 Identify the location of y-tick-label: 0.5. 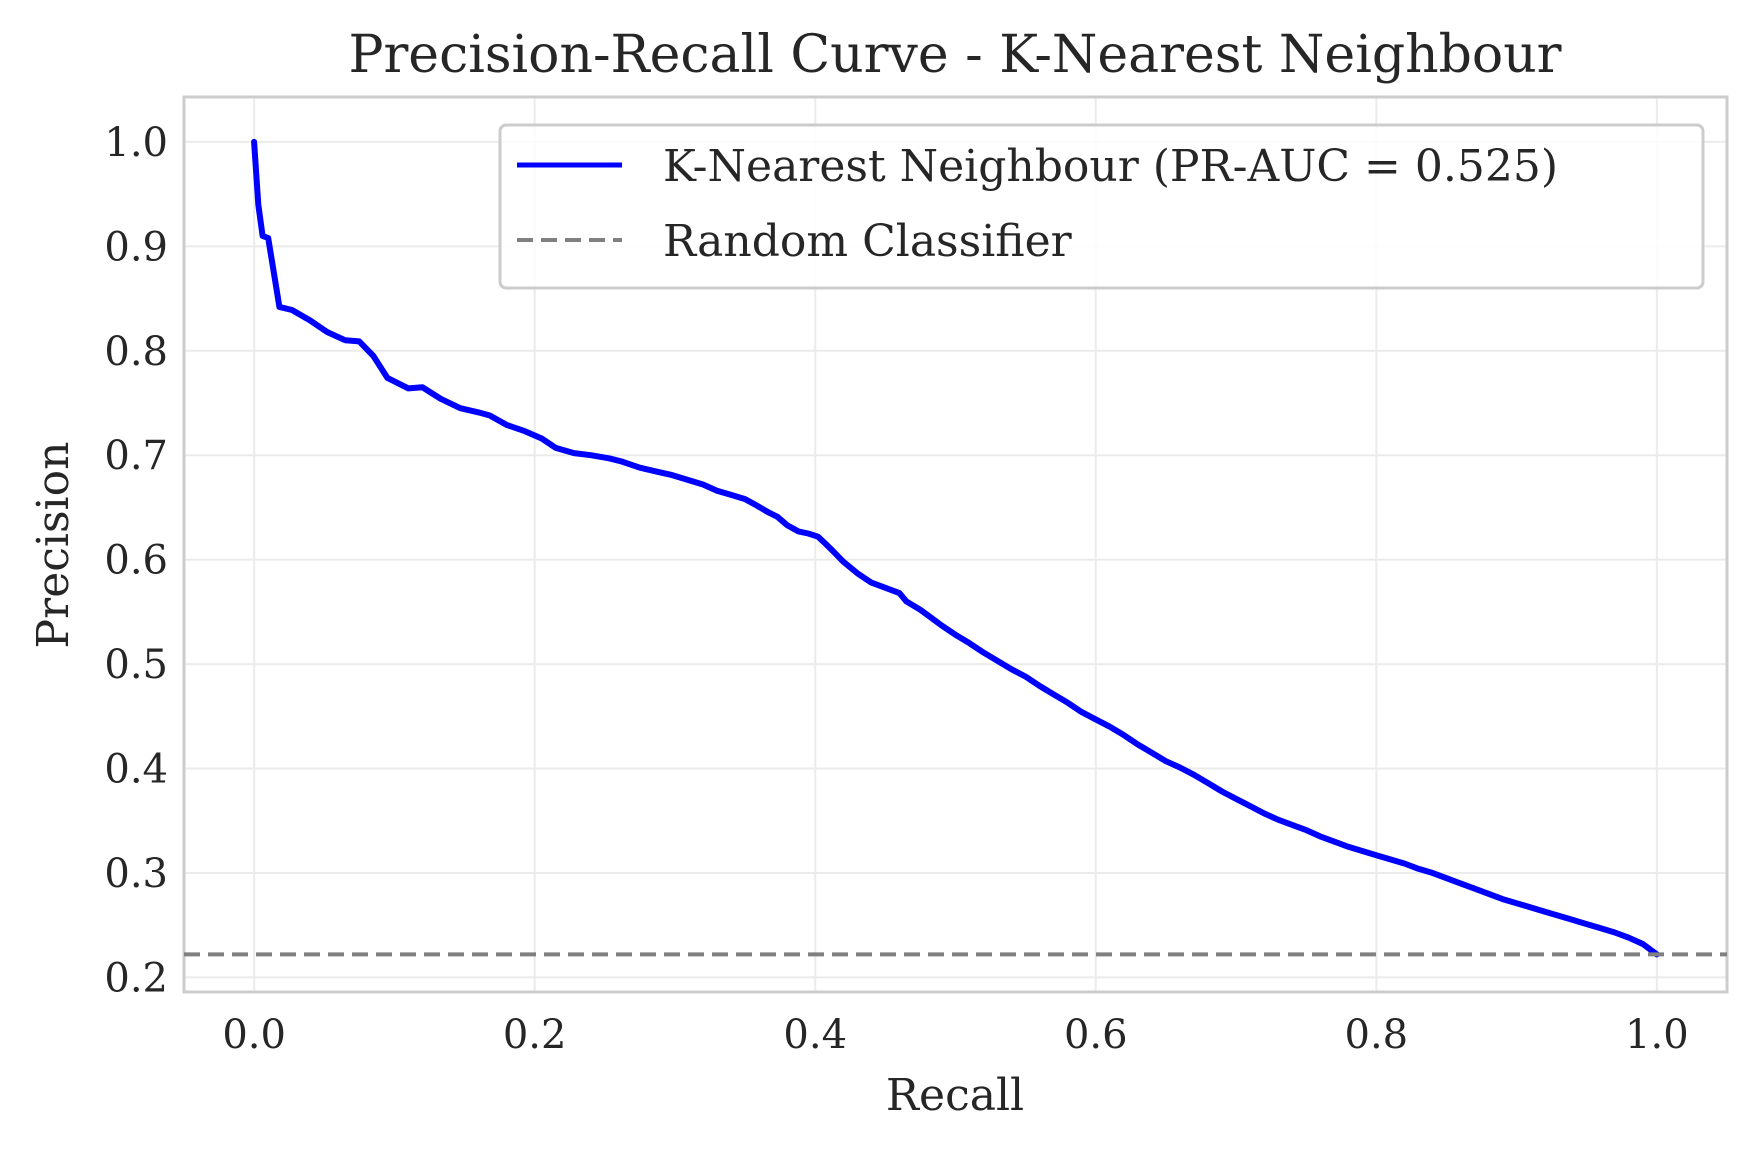
(136, 665).